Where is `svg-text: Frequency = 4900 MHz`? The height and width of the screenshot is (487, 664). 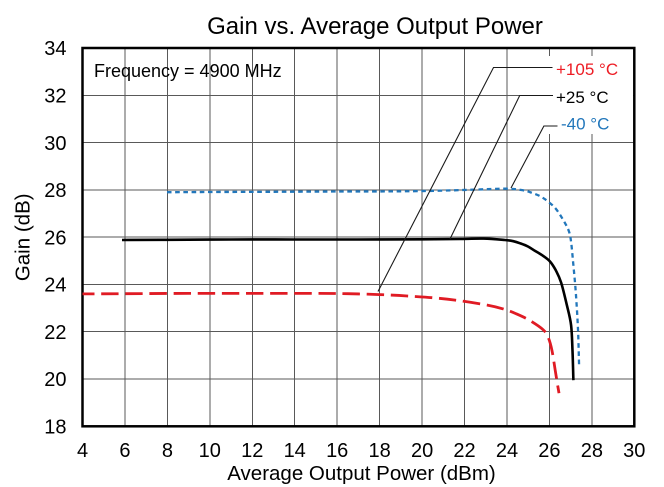
svg-text: Frequency = 4900 MHz is located at coordinates (188, 71).